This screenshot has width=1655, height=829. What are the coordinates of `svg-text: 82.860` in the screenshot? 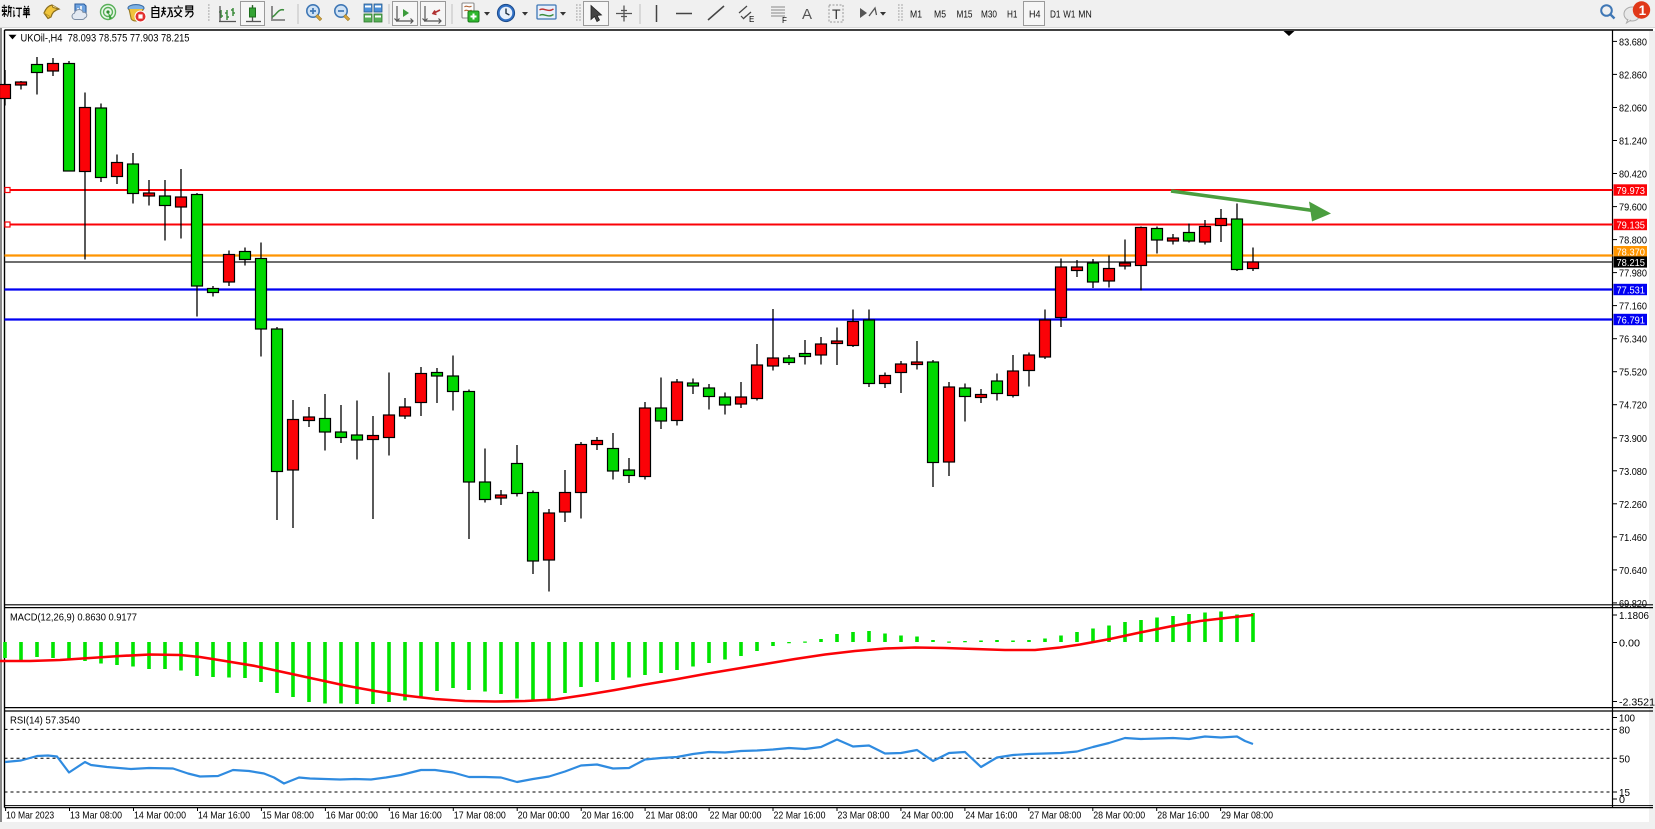 It's located at (1633, 75).